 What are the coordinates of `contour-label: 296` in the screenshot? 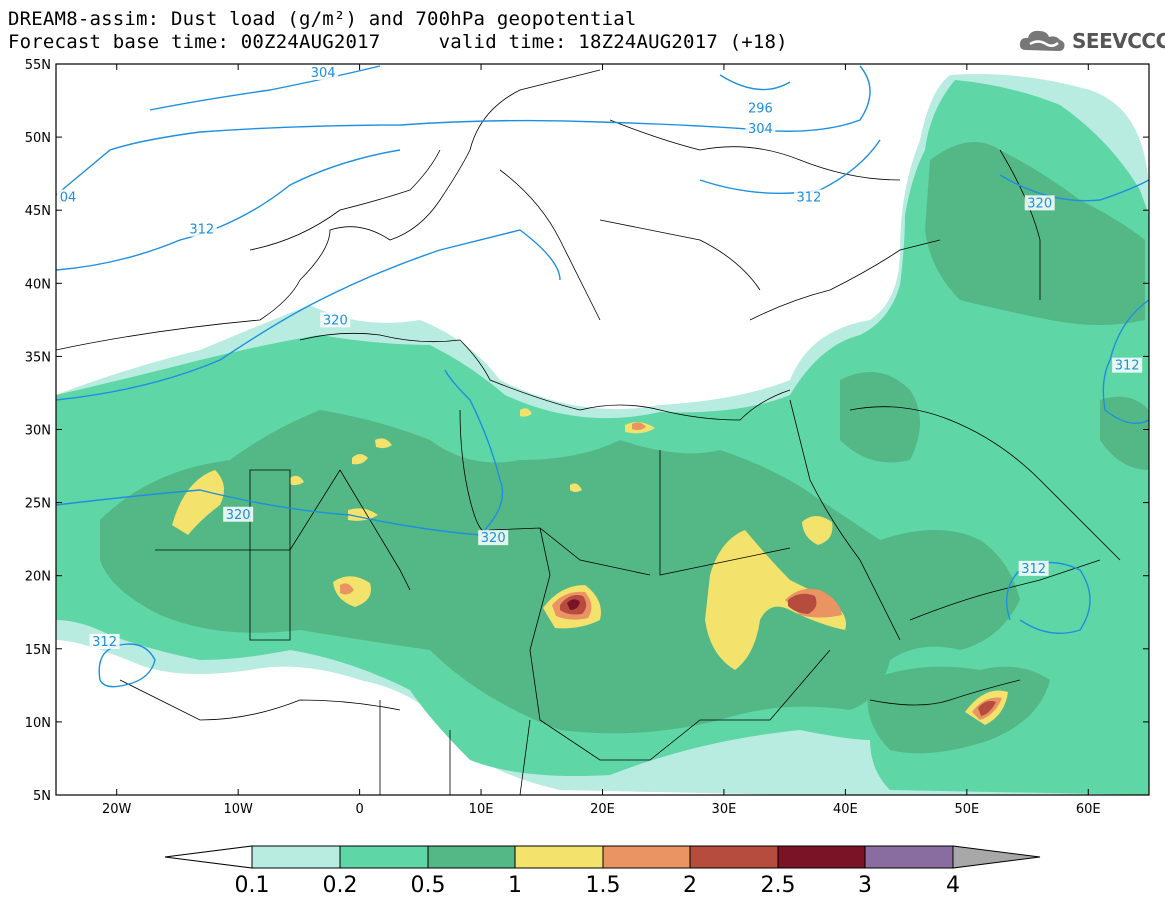 It's located at (760, 108).